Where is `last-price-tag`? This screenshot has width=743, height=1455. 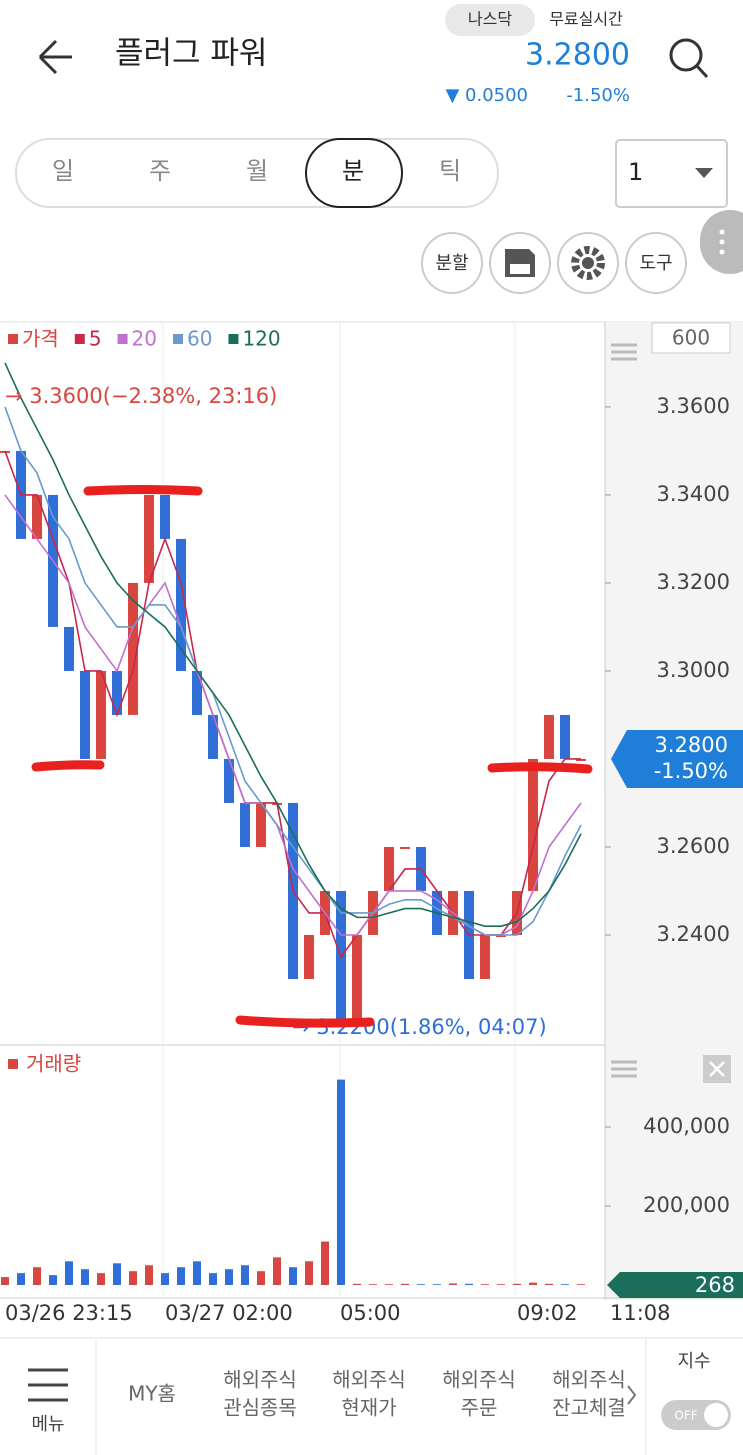
last-price-tag is located at coordinates (677, 758).